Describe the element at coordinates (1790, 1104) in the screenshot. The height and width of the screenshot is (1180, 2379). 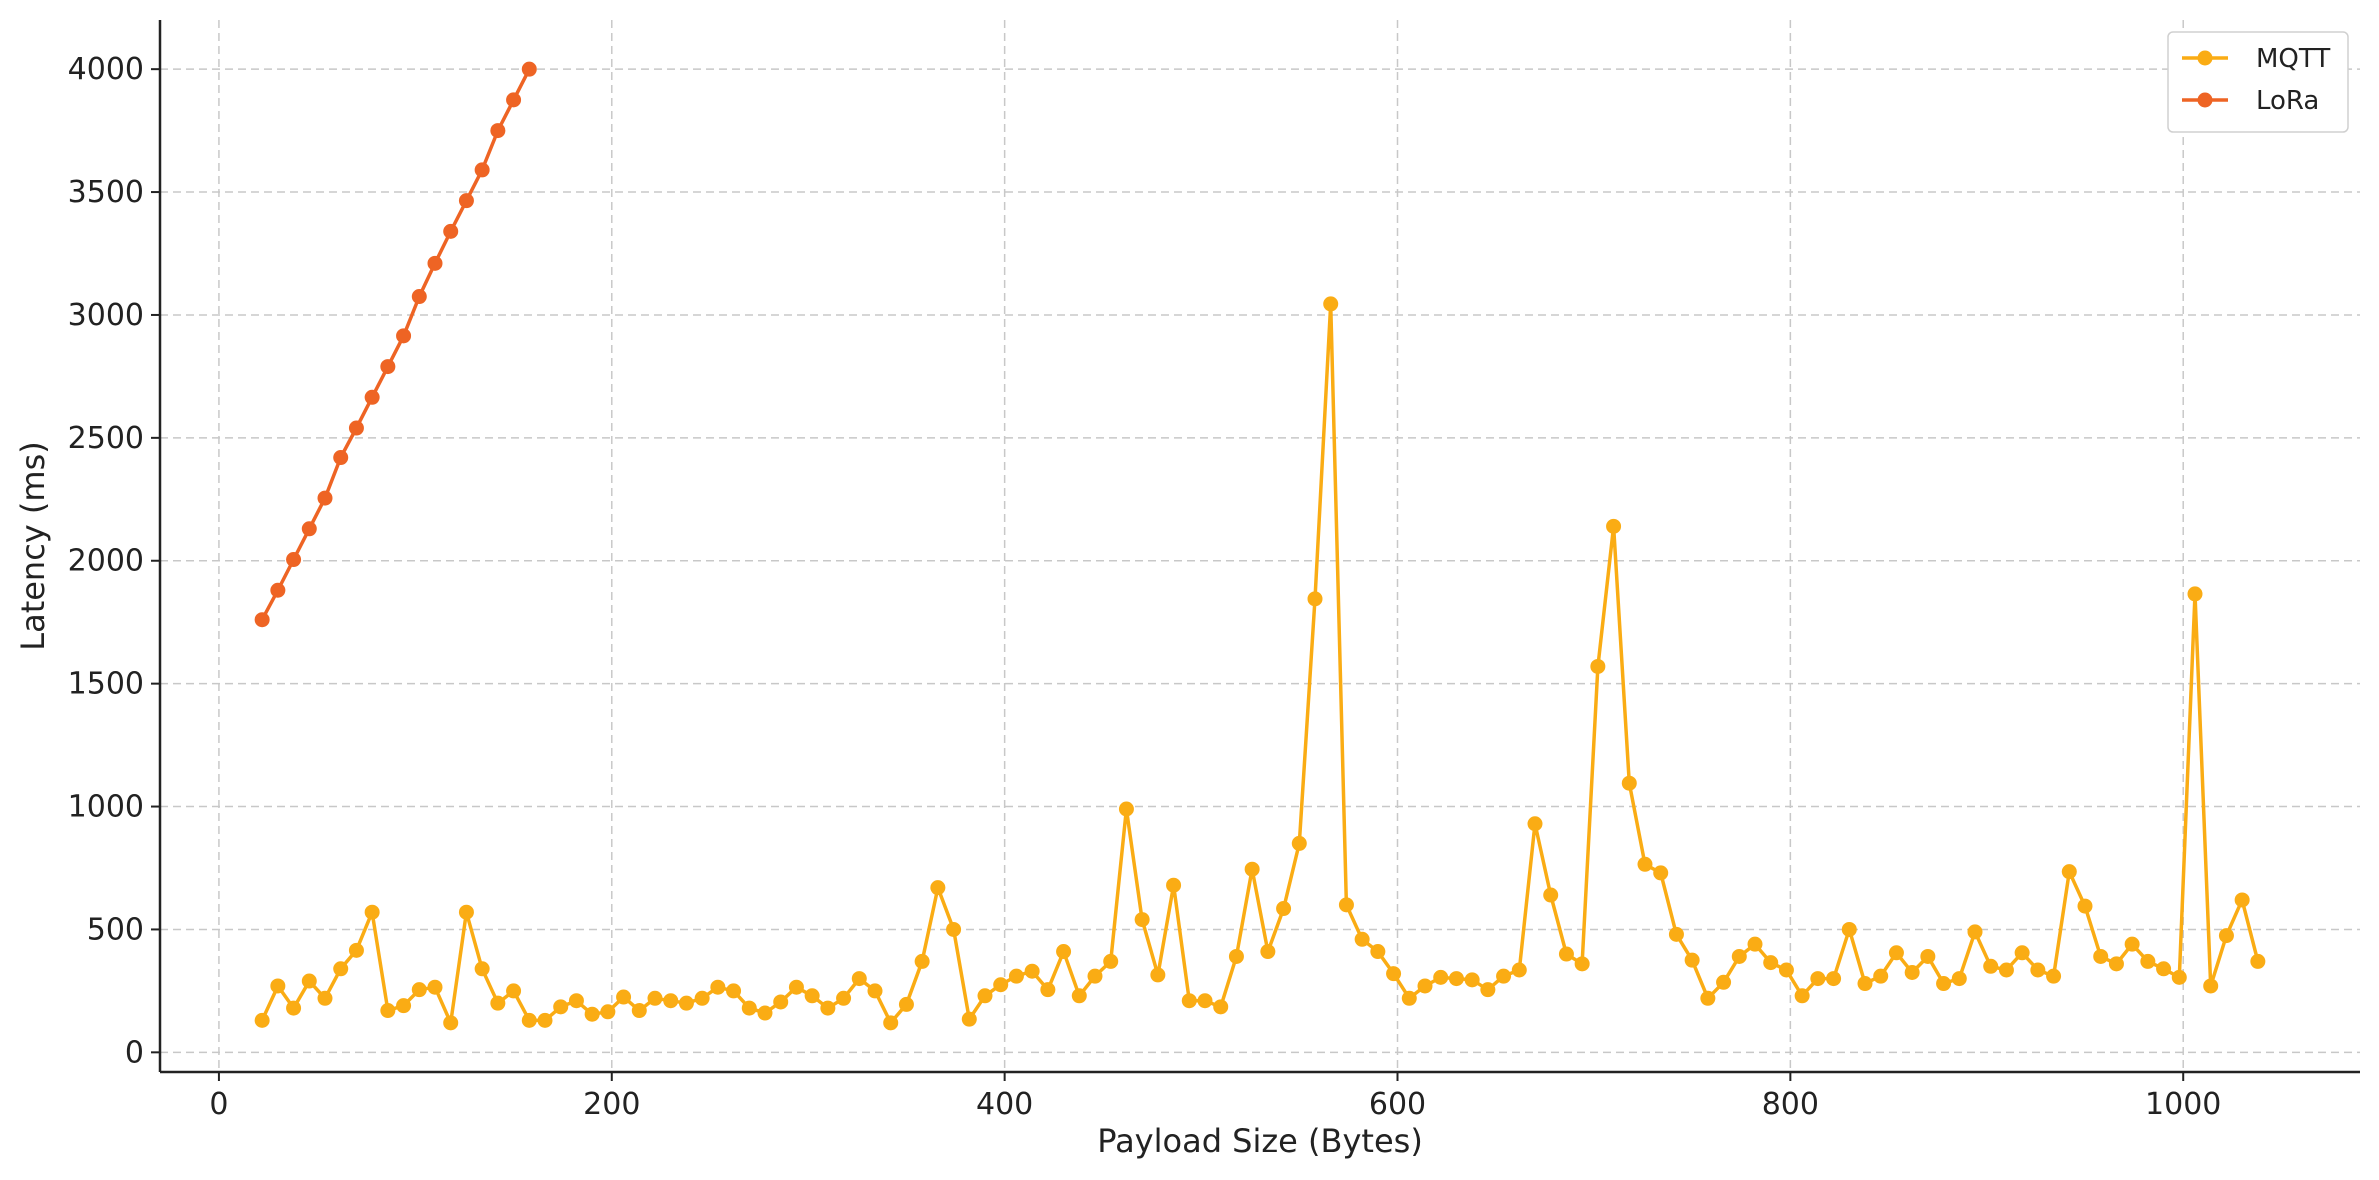
I see `x-tick-label: 800` at that location.